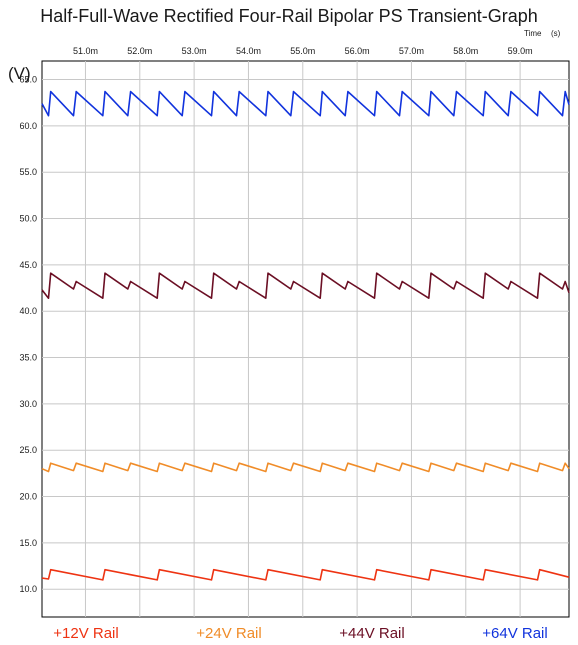 This screenshot has width=578, height=645. What do you see at coordinates (28, 172) in the screenshot?
I see `y-tick-label: 55.0` at bounding box center [28, 172].